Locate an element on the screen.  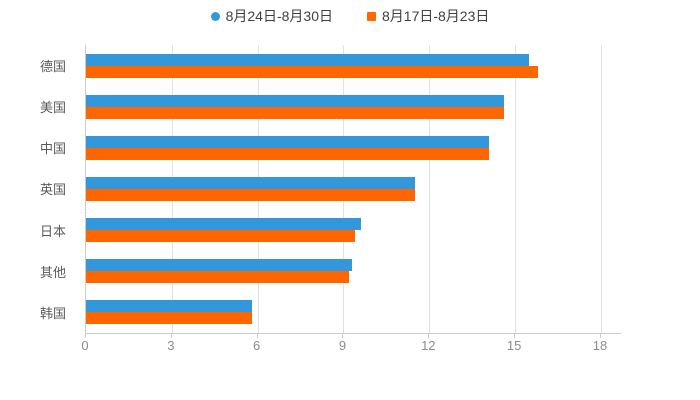
x-axis-tick-label: 12 is located at coordinates (428, 345).